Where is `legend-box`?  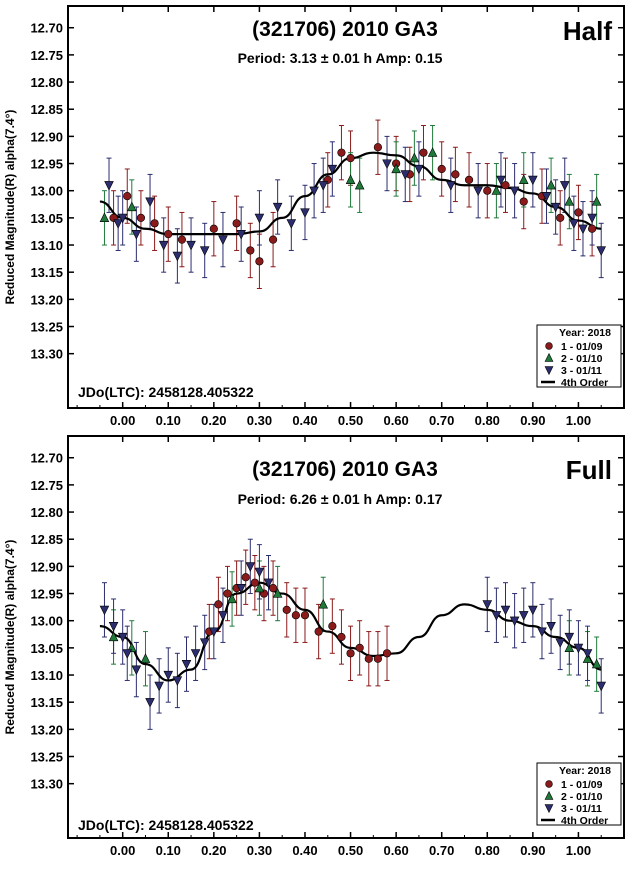 legend-box is located at coordinates (579, 794).